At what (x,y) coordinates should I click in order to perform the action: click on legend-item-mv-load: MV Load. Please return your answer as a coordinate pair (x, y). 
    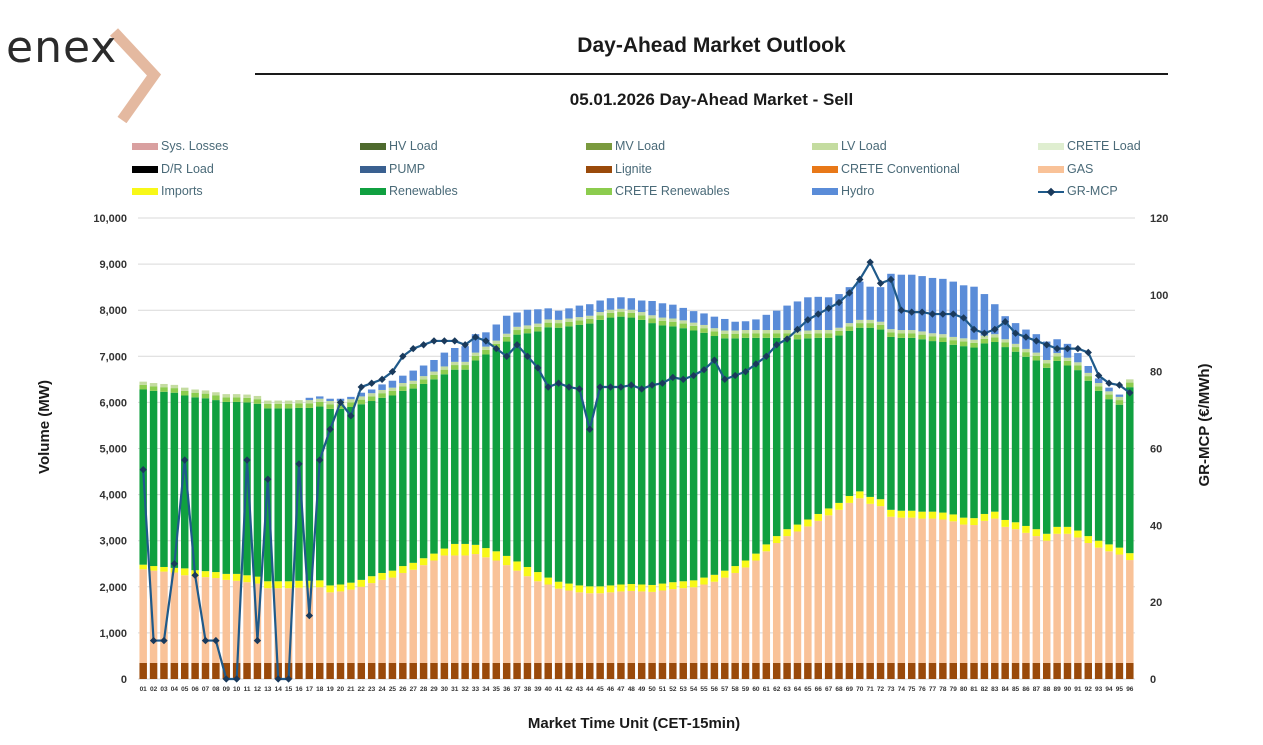
    Looking at the image, I should click on (625, 146).